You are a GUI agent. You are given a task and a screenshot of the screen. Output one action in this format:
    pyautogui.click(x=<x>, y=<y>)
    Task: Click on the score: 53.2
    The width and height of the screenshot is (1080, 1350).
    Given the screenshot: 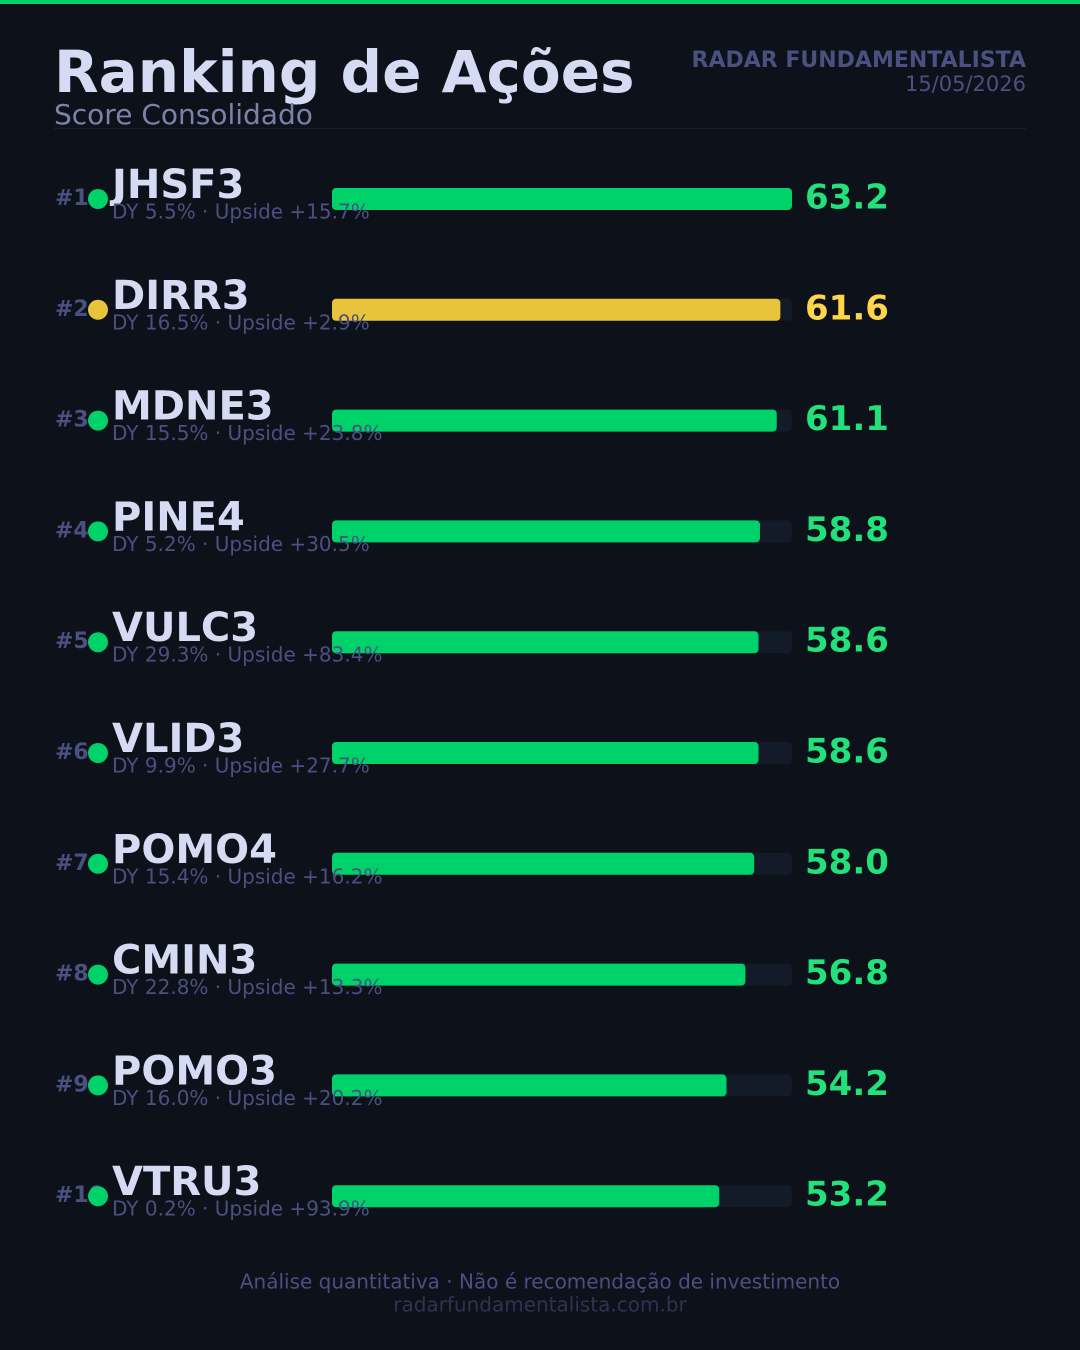 What is the action you would take?
    pyautogui.click(x=847, y=1195)
    